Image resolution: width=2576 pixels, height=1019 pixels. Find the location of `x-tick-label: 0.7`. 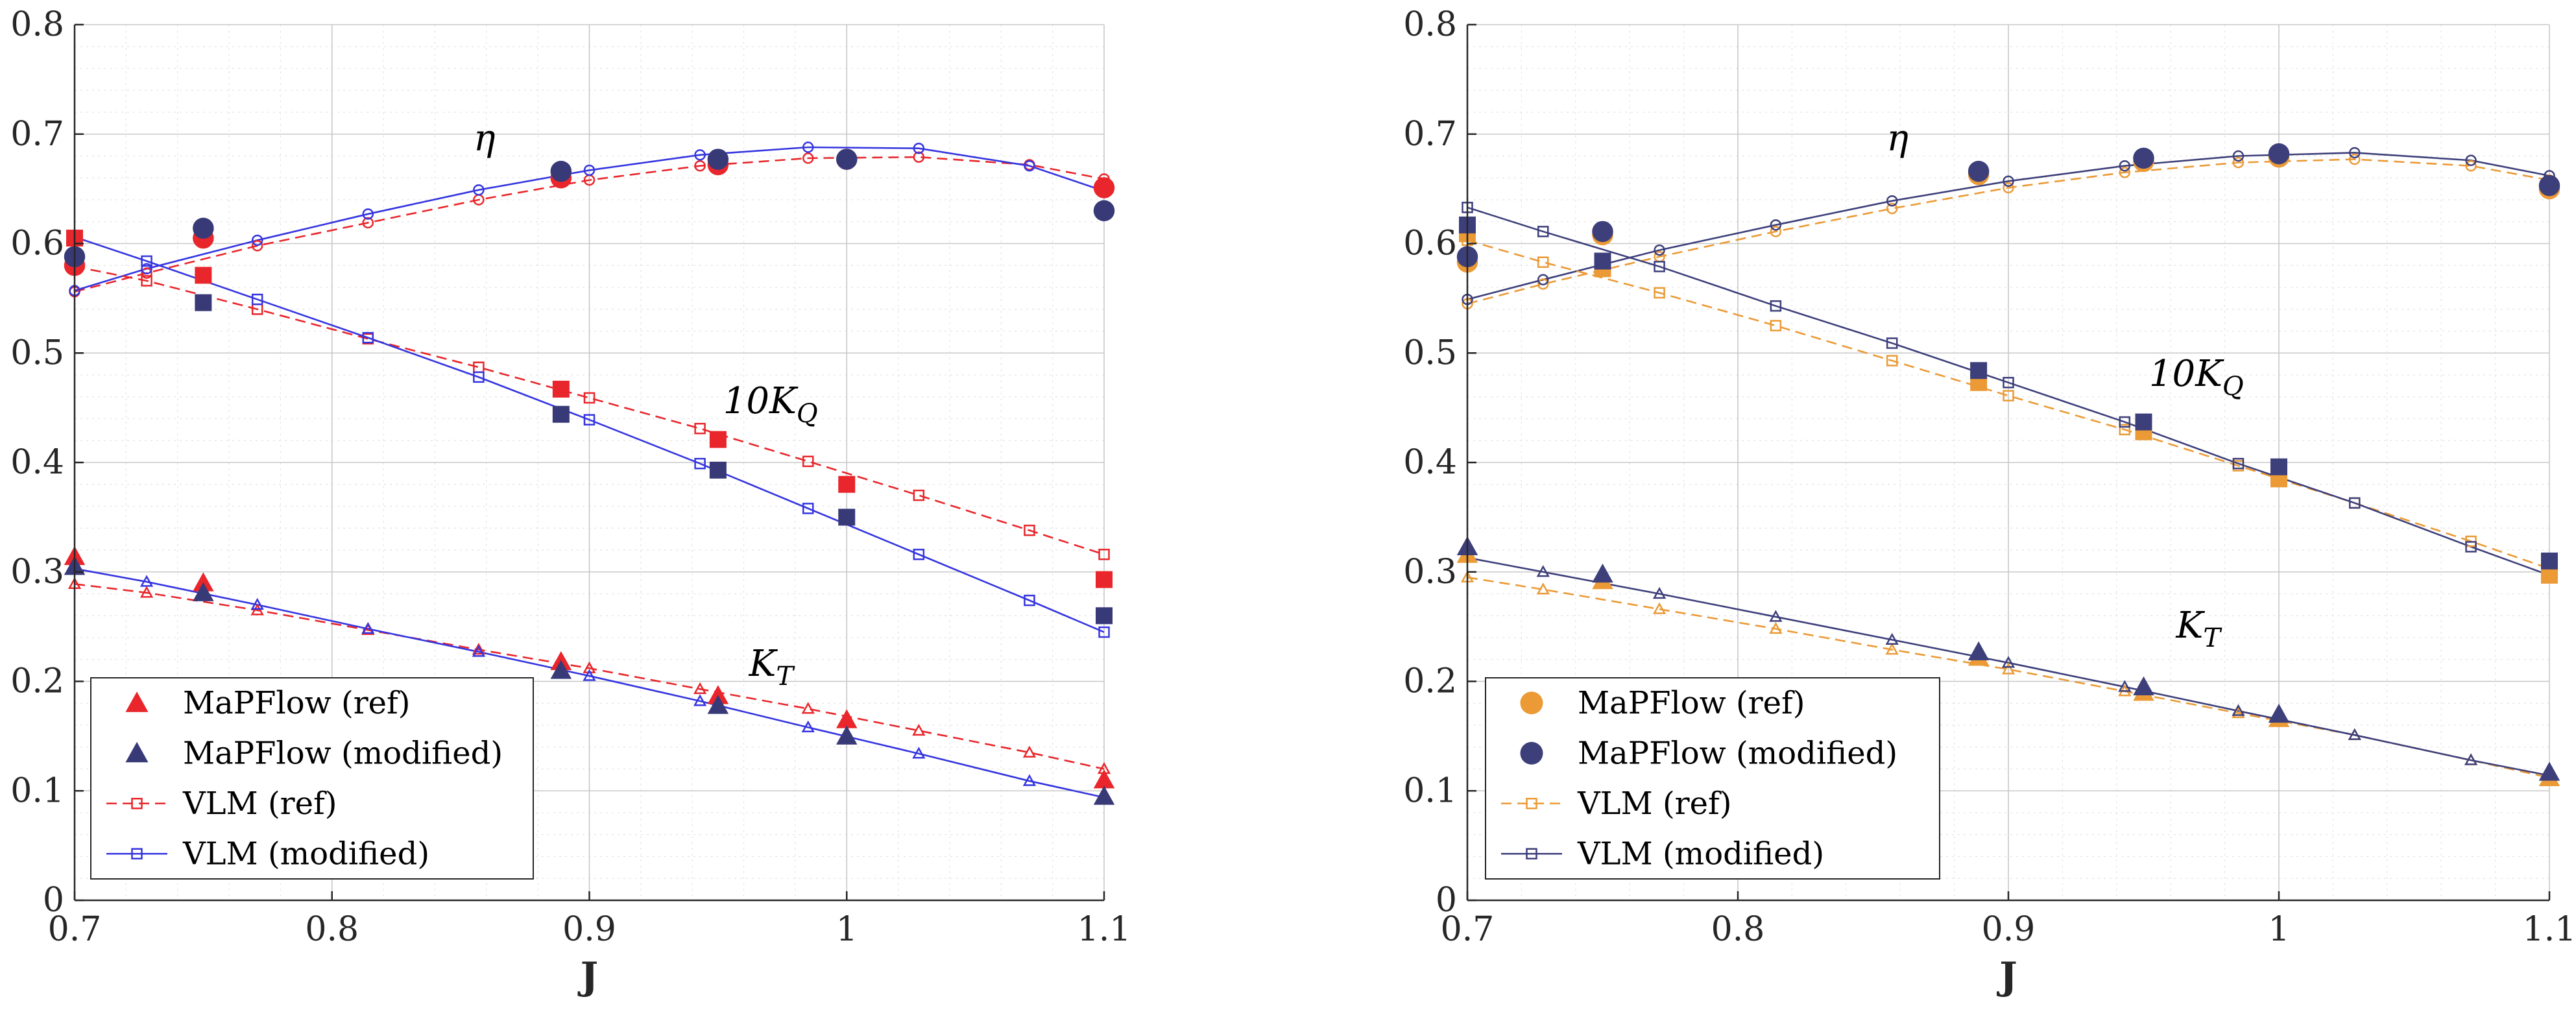

x-tick-label: 0.7 is located at coordinates (1468, 929).